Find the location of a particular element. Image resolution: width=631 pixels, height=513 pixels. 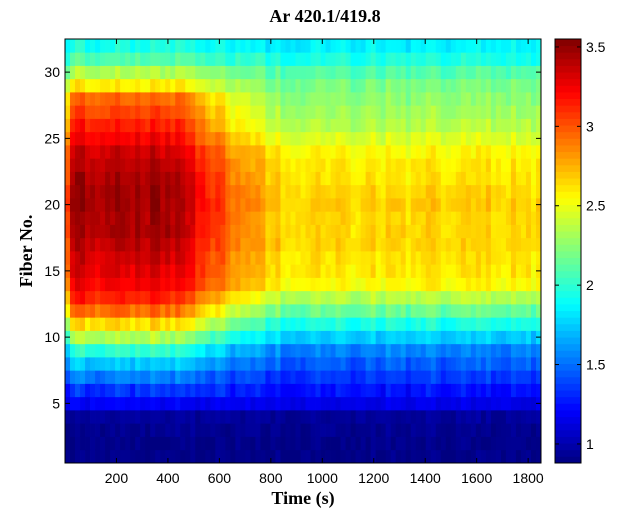

x-tick-label: 600 is located at coordinates (220, 478).